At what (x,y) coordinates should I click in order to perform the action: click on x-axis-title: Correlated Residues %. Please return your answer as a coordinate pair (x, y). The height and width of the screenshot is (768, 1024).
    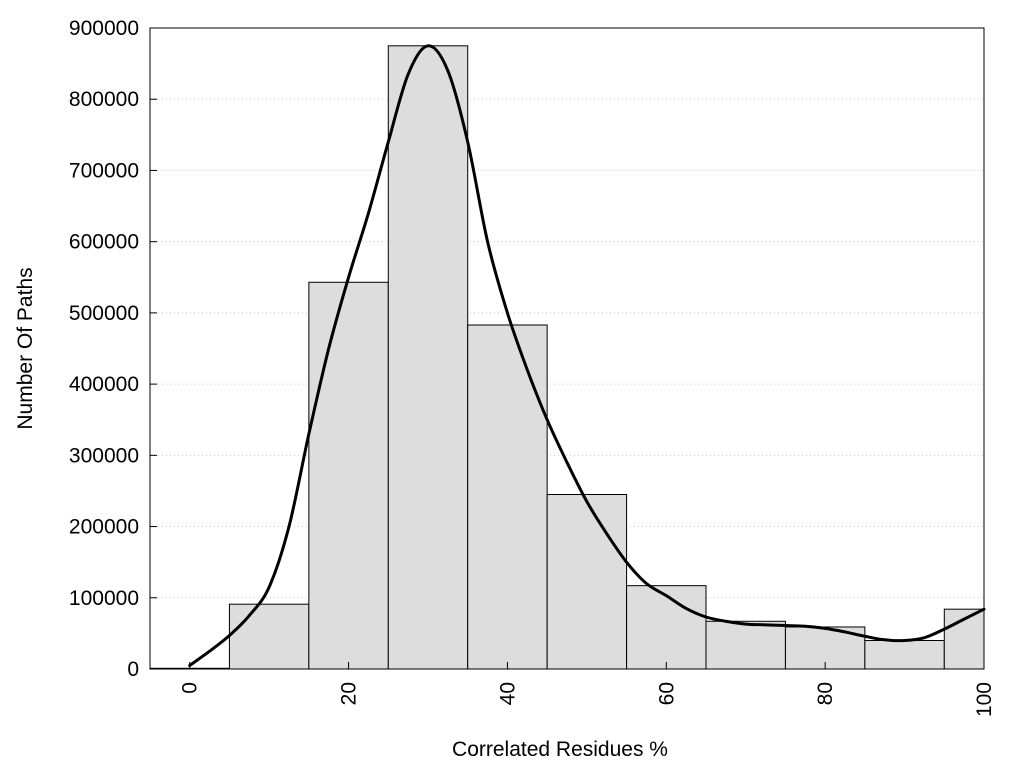
    Looking at the image, I should click on (560, 749).